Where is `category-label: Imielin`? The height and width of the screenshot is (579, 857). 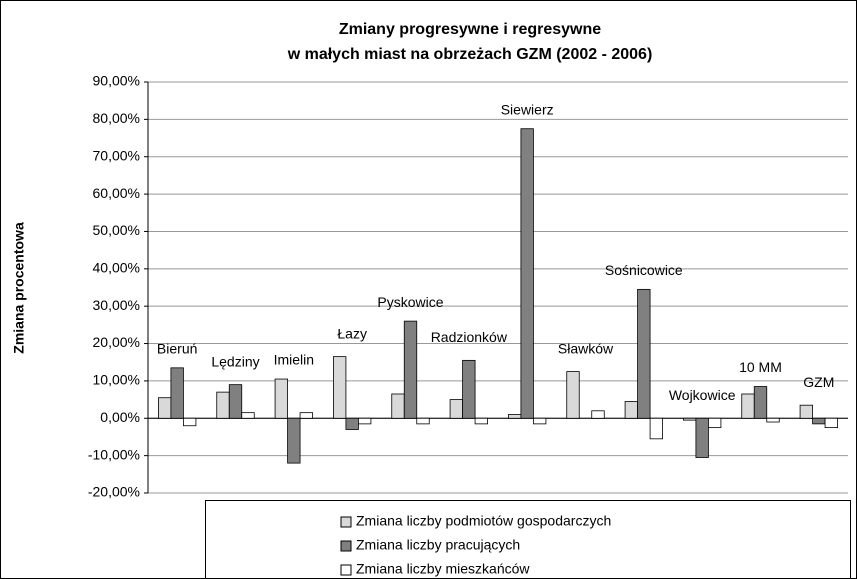
category-label: Imielin is located at coordinates (294, 360).